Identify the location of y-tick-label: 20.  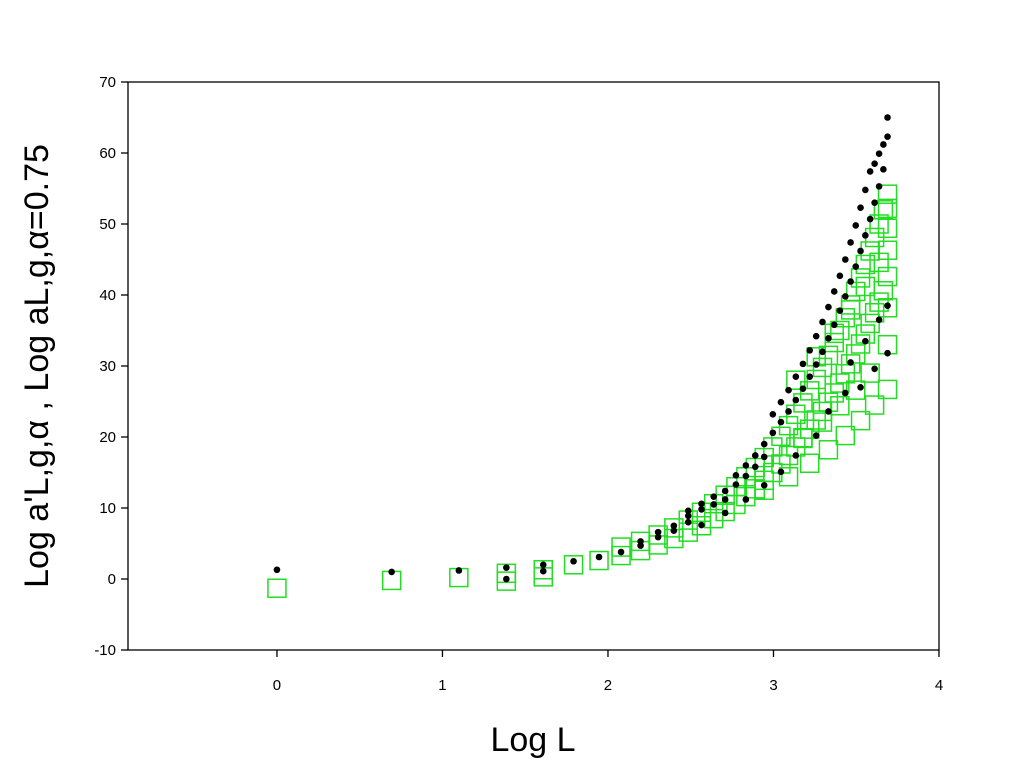
(107, 437).